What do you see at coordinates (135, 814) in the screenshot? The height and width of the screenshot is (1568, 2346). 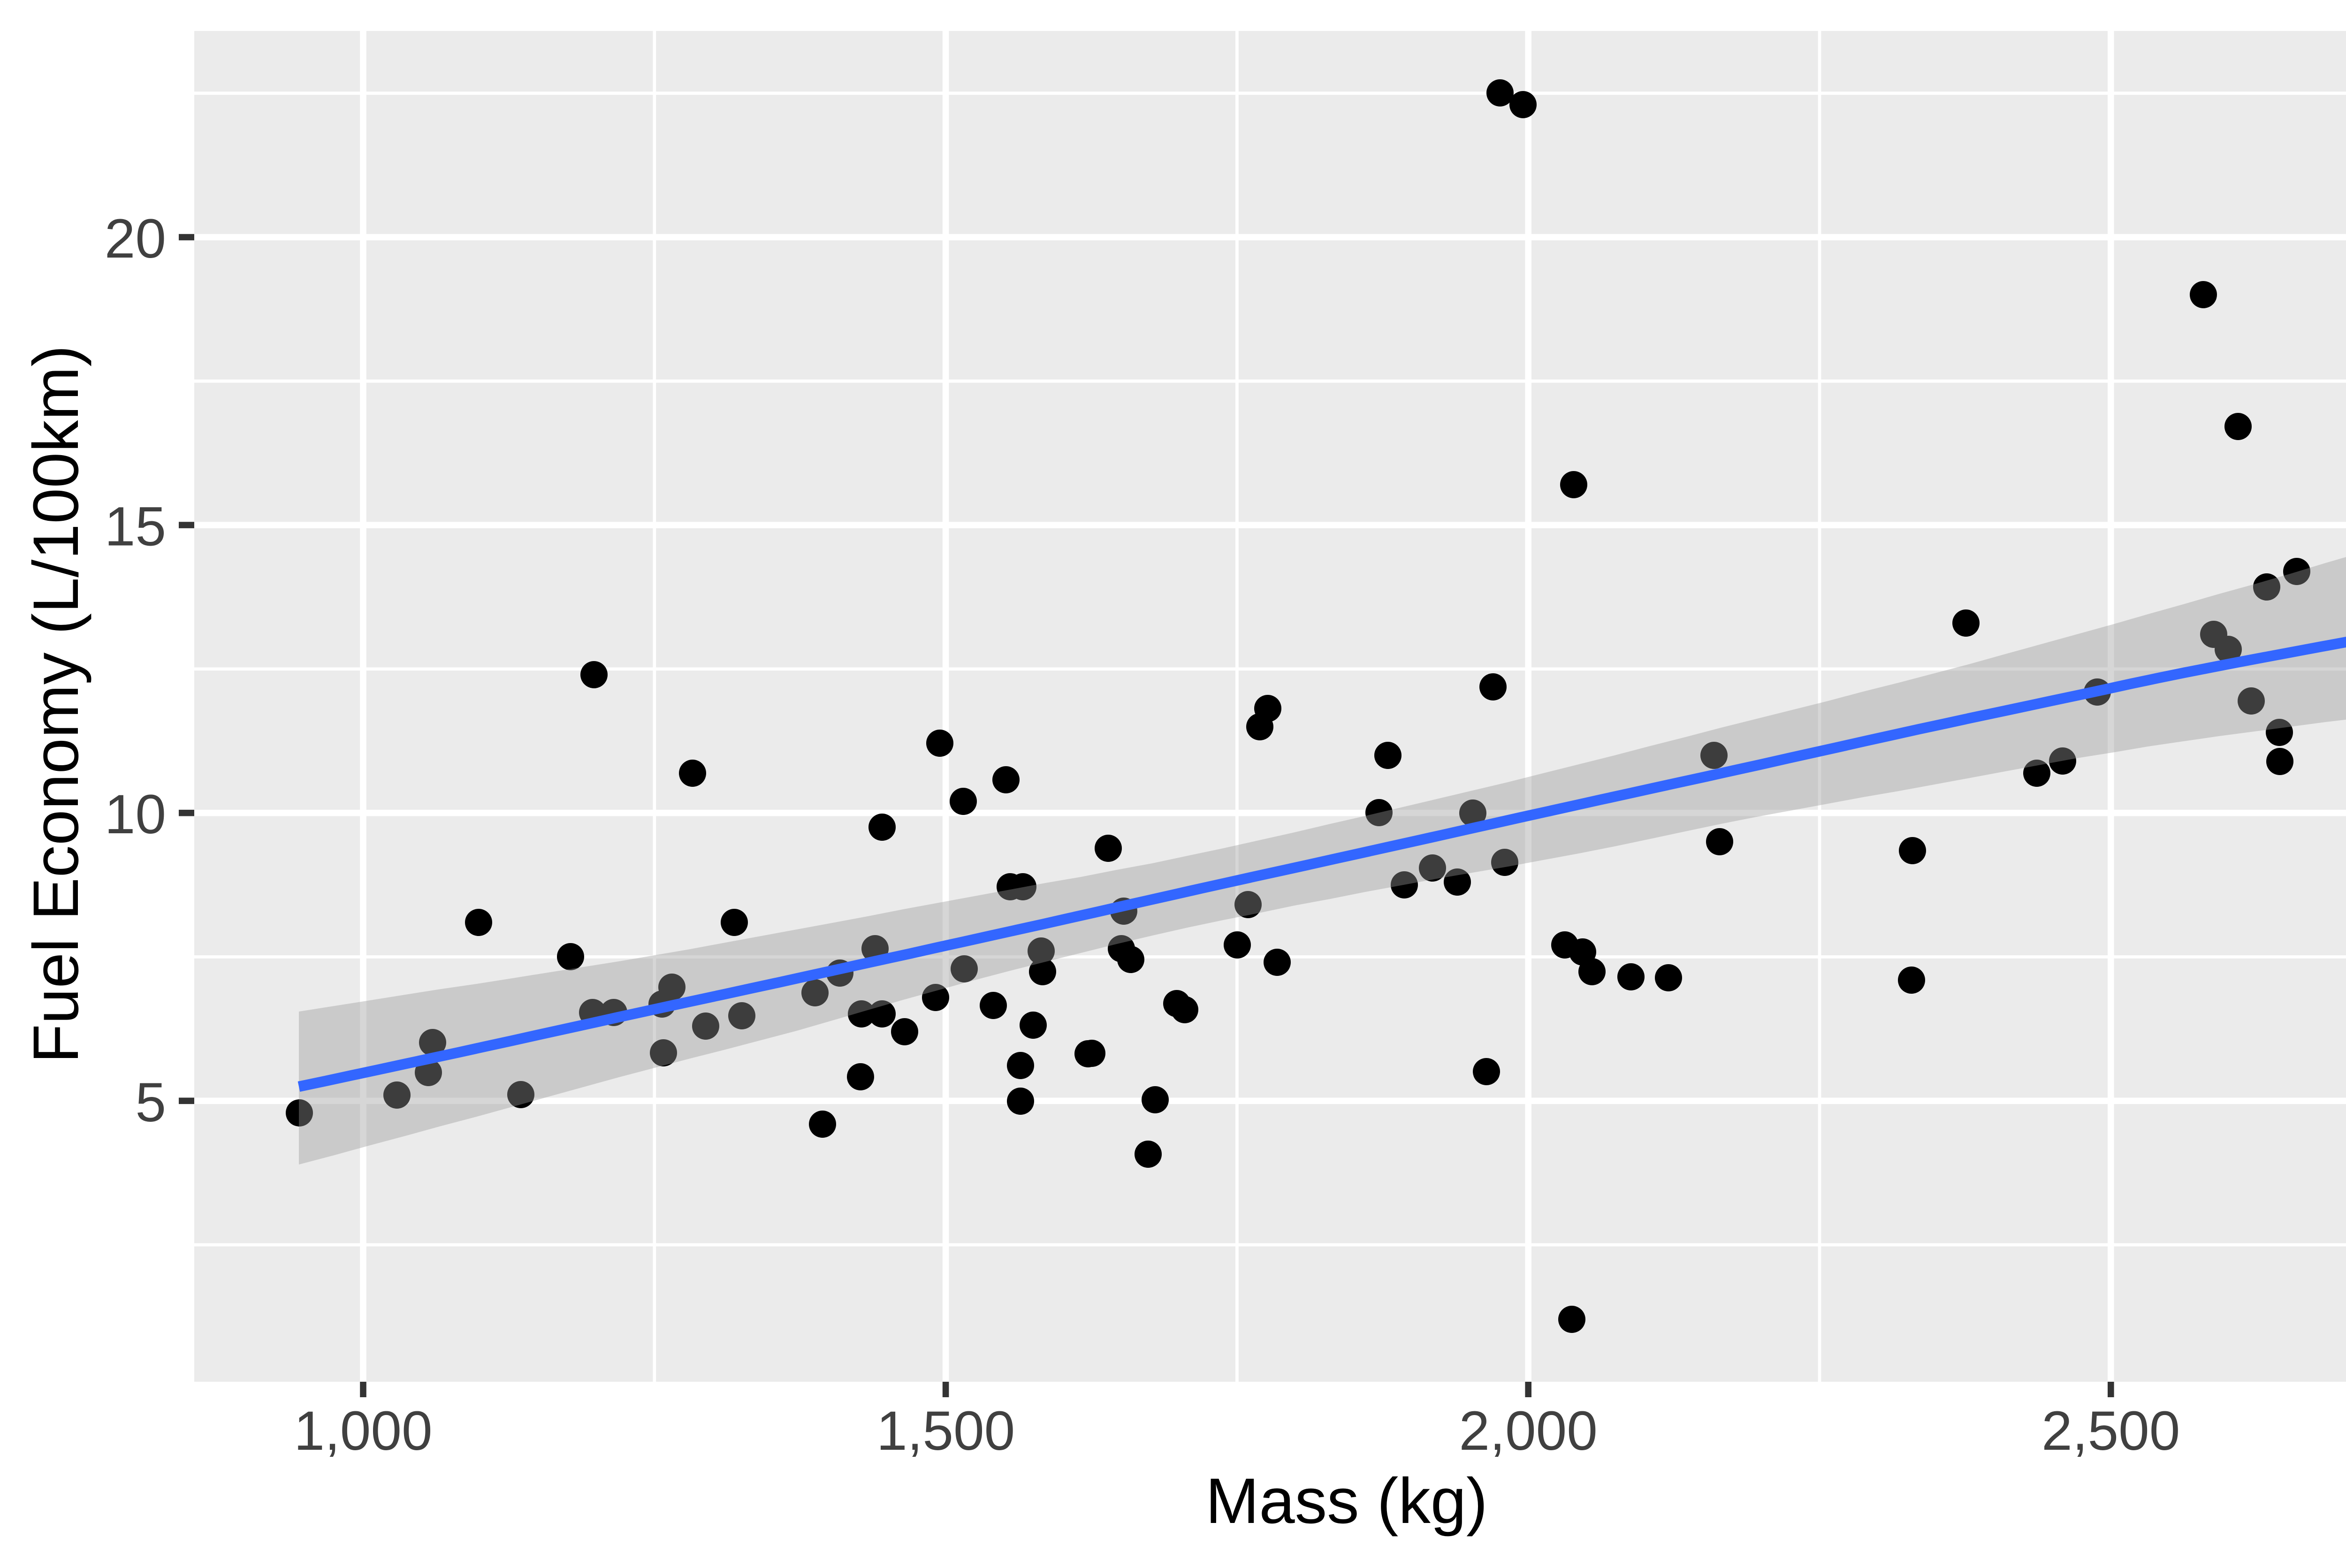 I see `svg-text: 10` at bounding box center [135, 814].